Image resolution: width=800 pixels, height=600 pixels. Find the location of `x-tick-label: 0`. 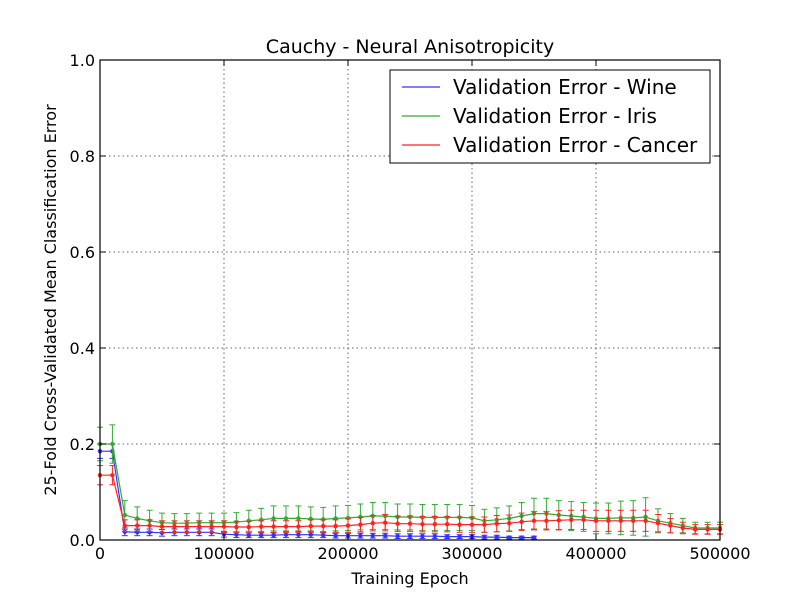

x-tick-label: 0 is located at coordinates (100, 553).